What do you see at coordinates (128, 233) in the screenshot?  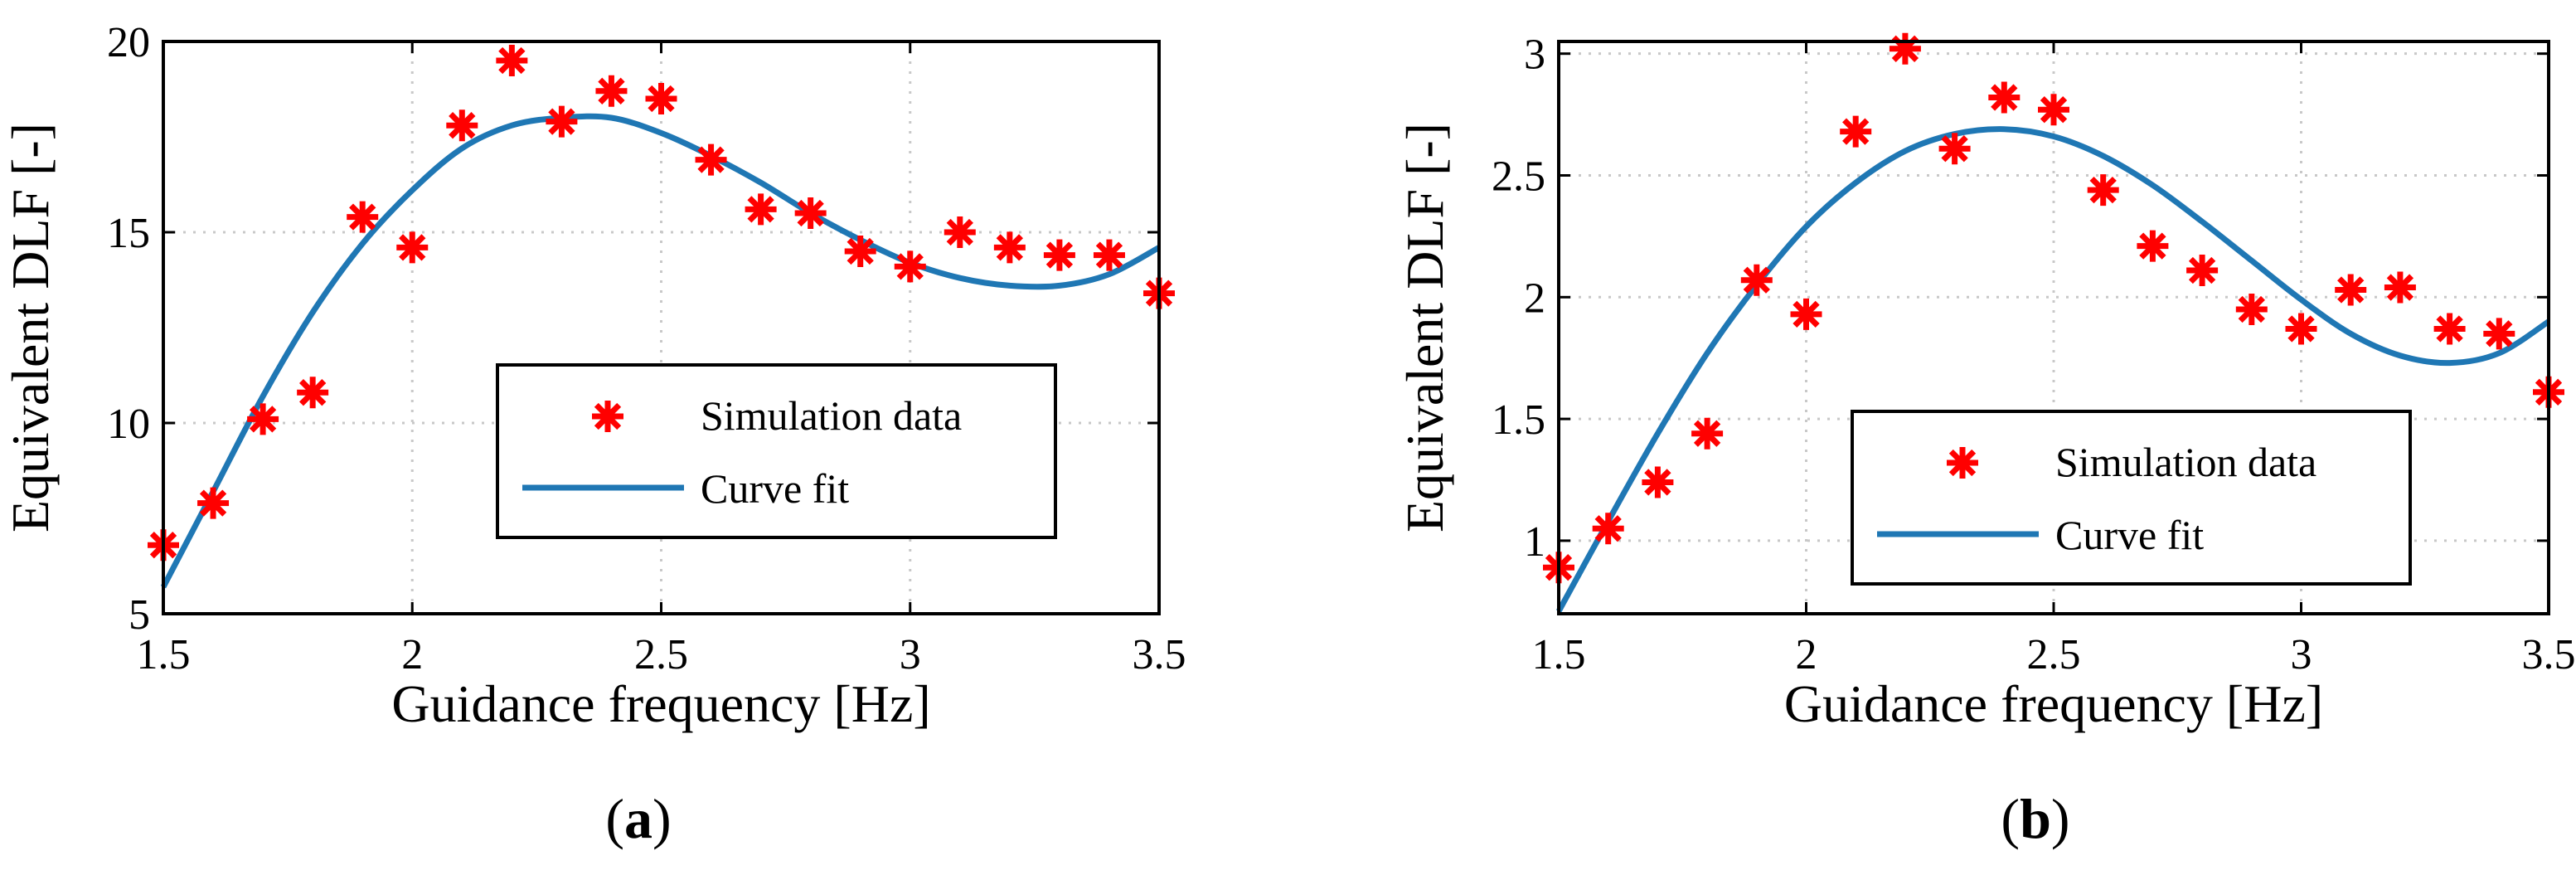 I see `y-tick-label: 15` at bounding box center [128, 233].